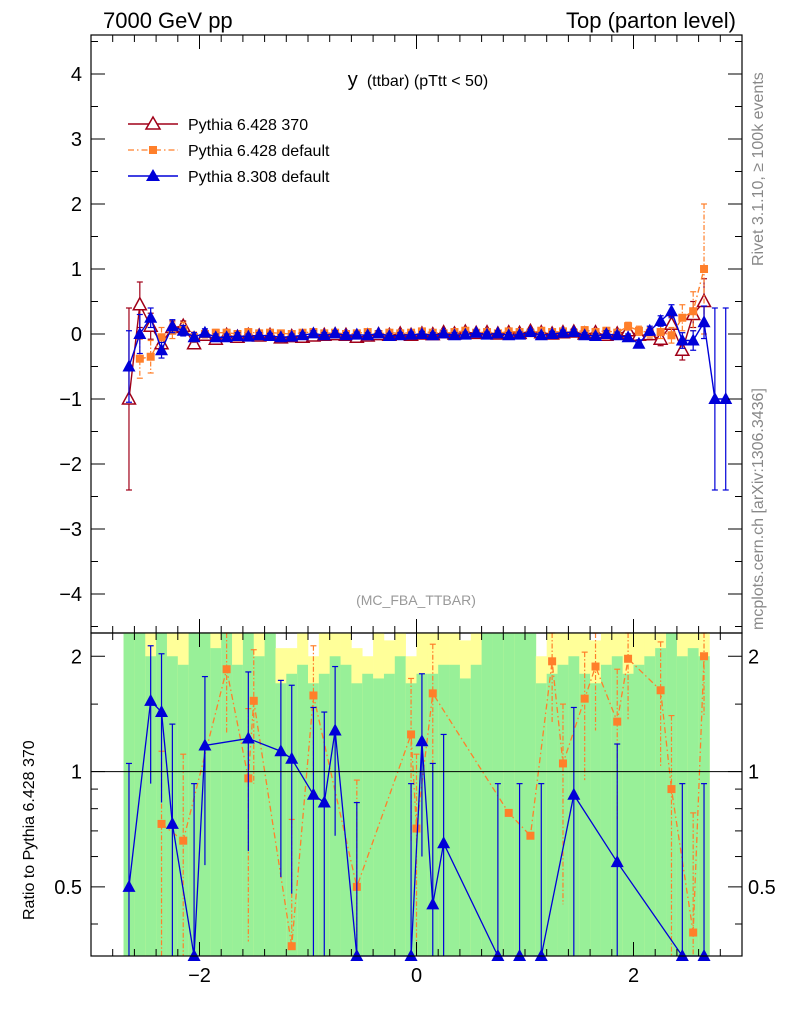  What do you see at coordinates (229, 177) in the screenshot?
I see `legend-entry-p8-default: Pythia 8.308 default` at bounding box center [229, 177].